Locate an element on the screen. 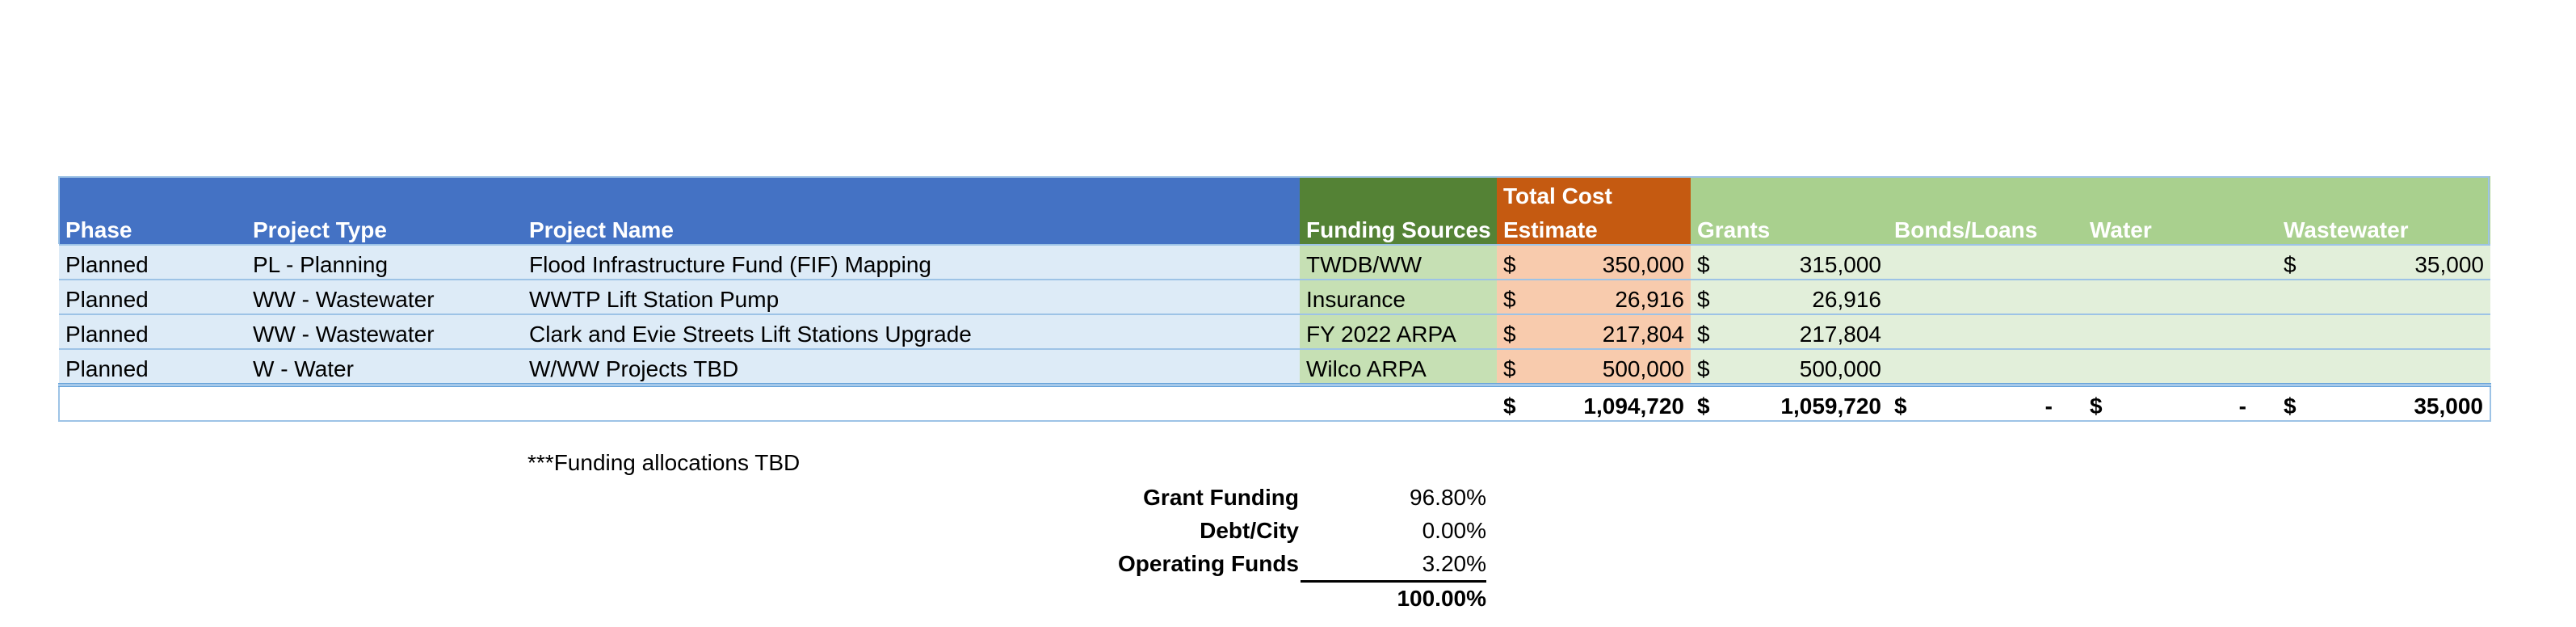  cost-value: 500,000 is located at coordinates (1643, 369).